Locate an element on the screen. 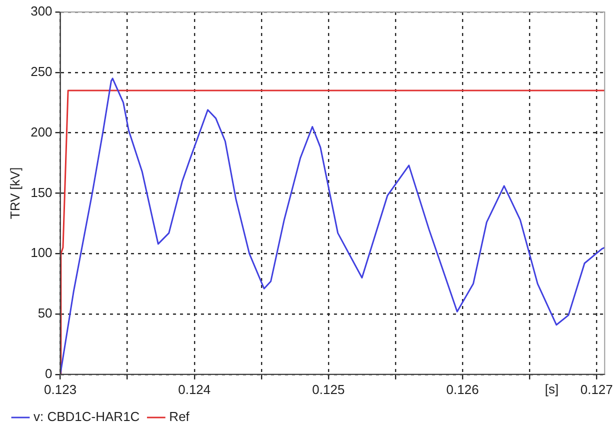 Image resolution: width=616 pixels, height=436 pixels. legend-label: Ref is located at coordinates (179, 416).